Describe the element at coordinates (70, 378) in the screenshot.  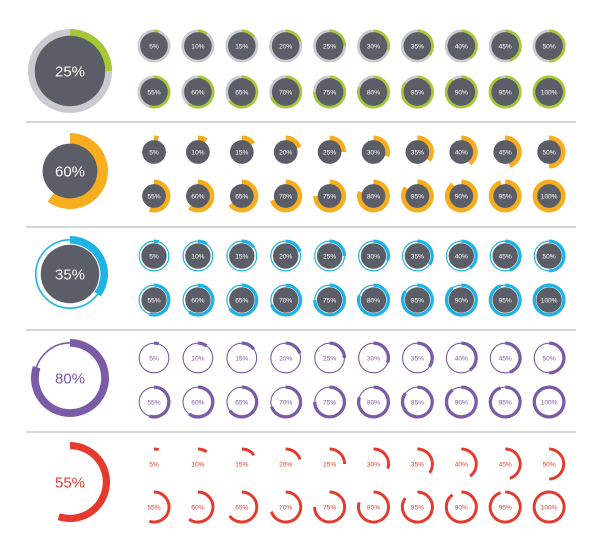
I see `big-percent-label: 80%` at that location.